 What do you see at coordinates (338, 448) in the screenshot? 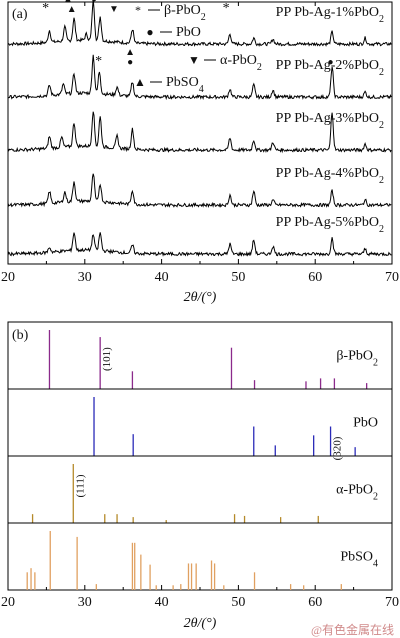
I see `miller-index-label: (320)` at bounding box center [338, 448].